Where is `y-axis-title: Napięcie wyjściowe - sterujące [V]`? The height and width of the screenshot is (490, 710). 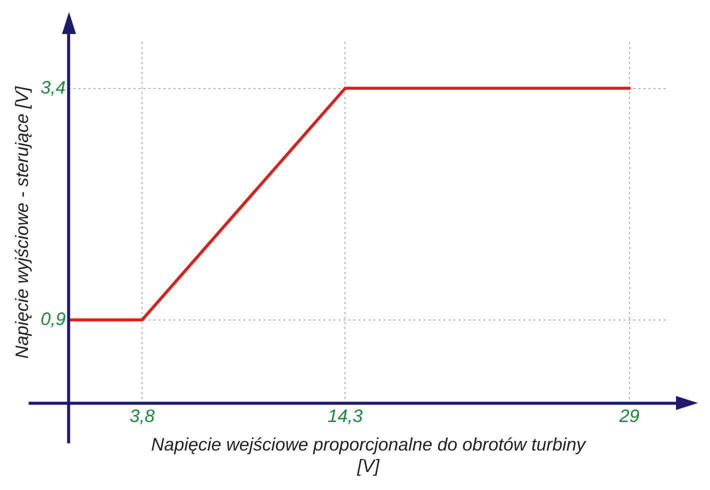 y-axis-title: Napięcie wyjściowe - sterujące [V] is located at coordinates (22, 222).